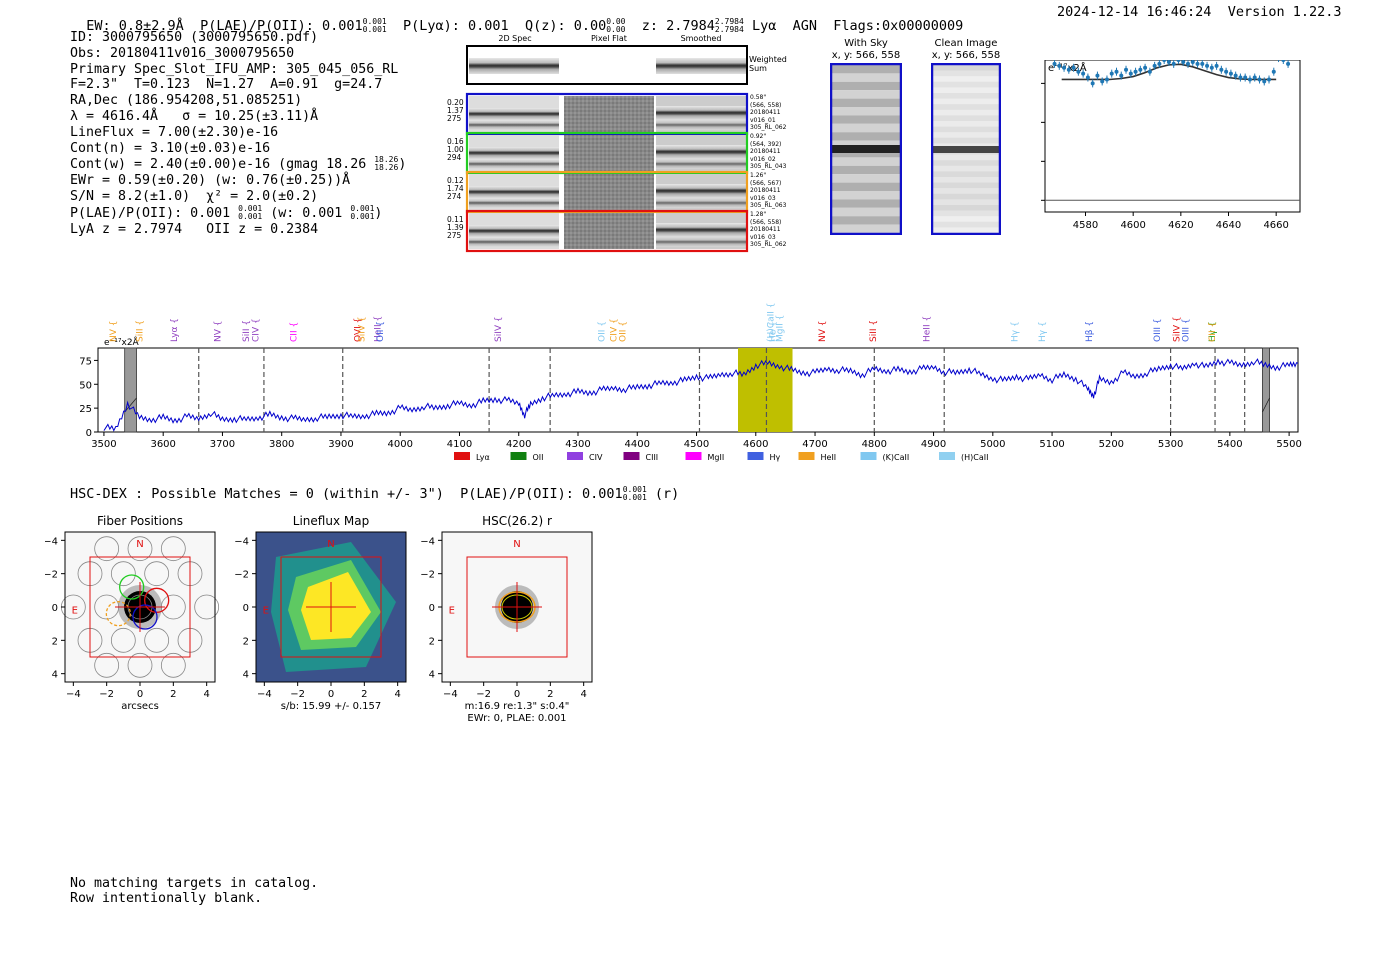 The width and height of the screenshot is (1400, 953). I want to click on spec-line-label-17: He {, so click(773, 331).